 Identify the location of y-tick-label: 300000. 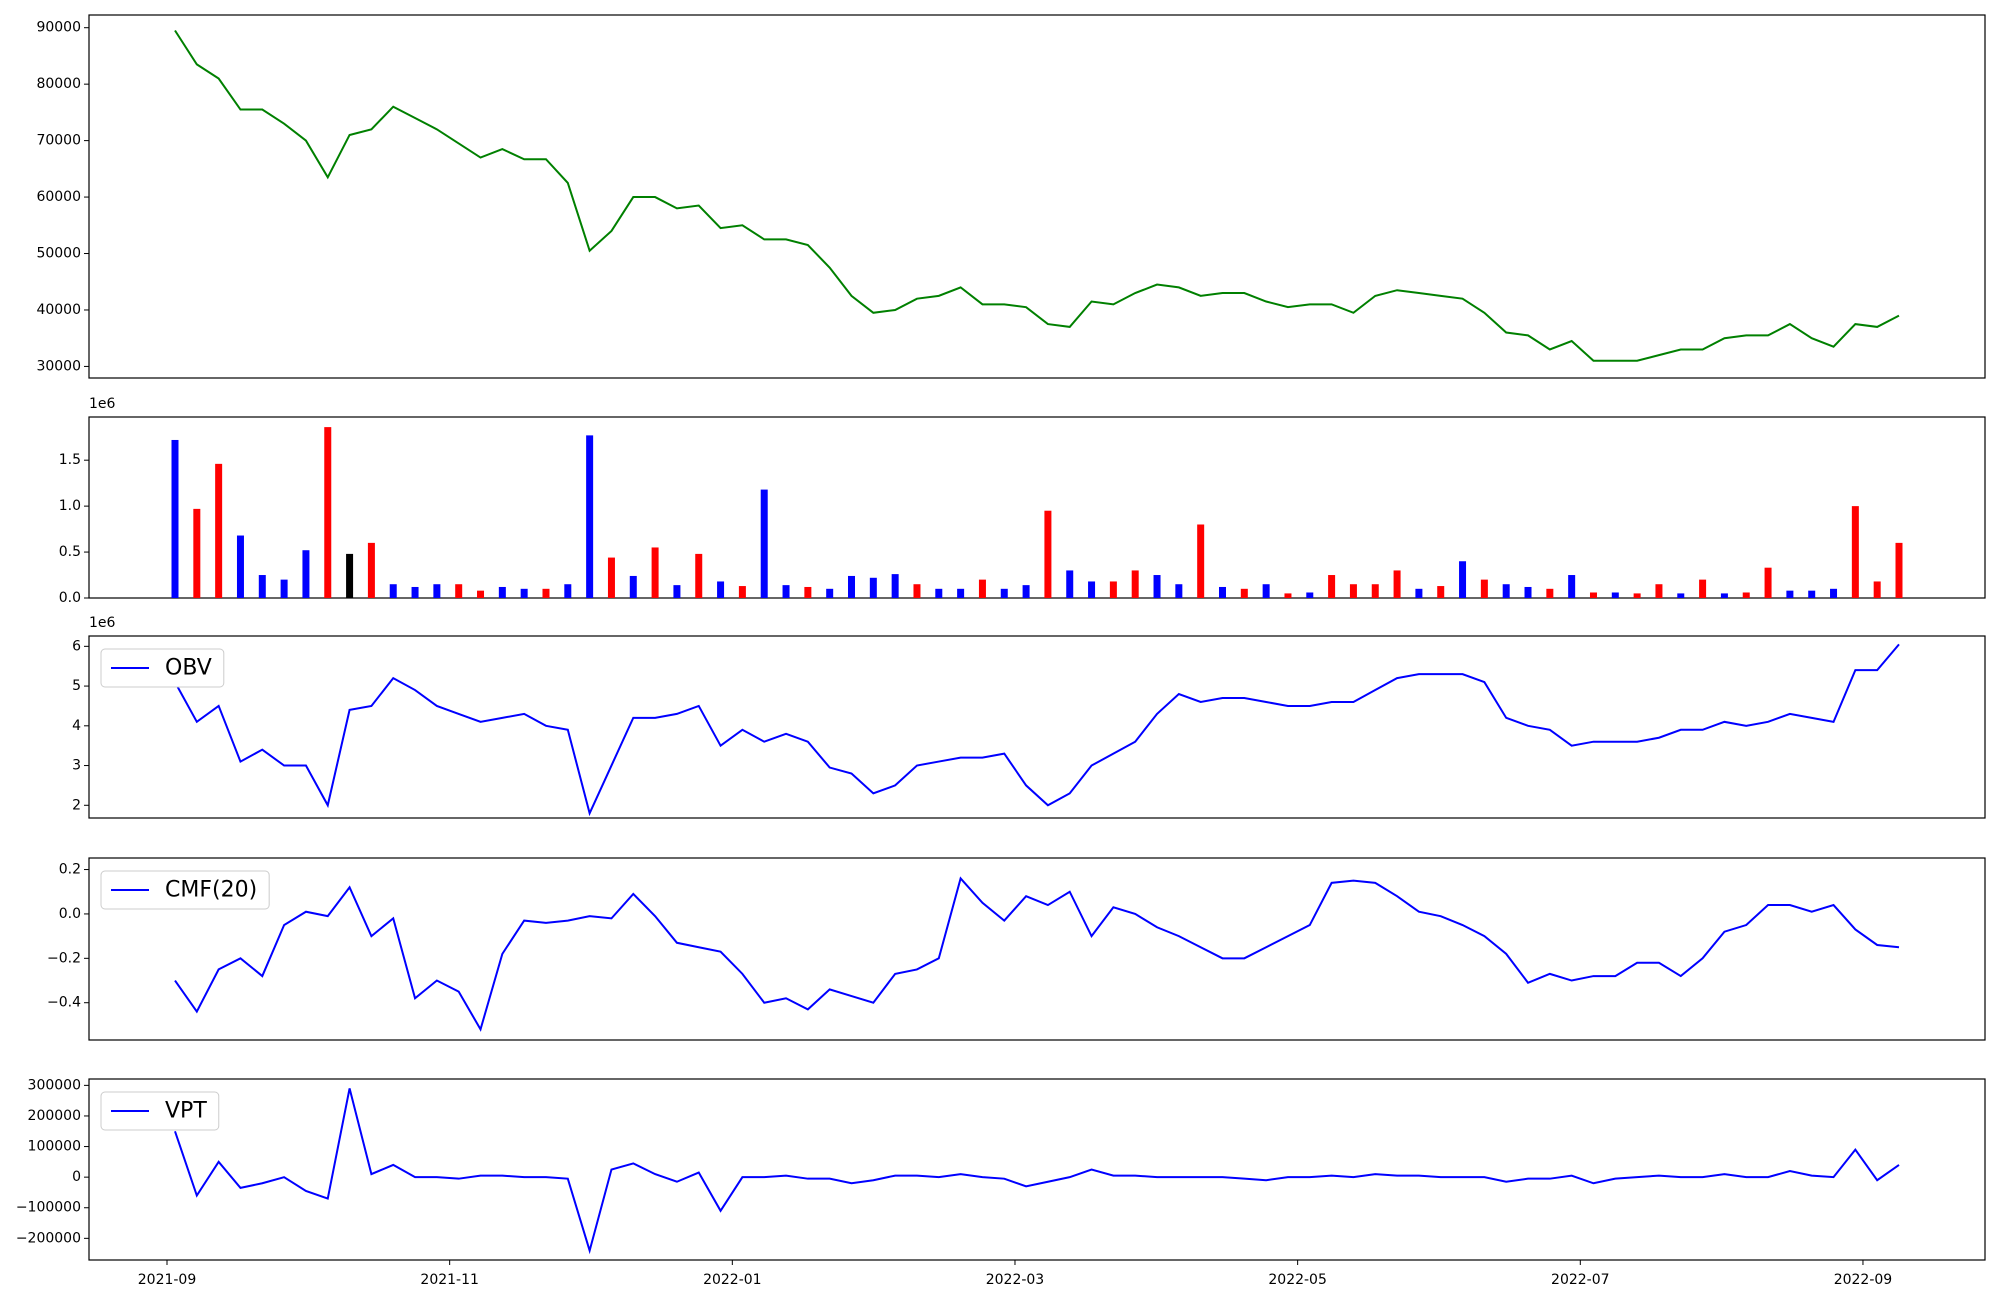
(54, 1085).